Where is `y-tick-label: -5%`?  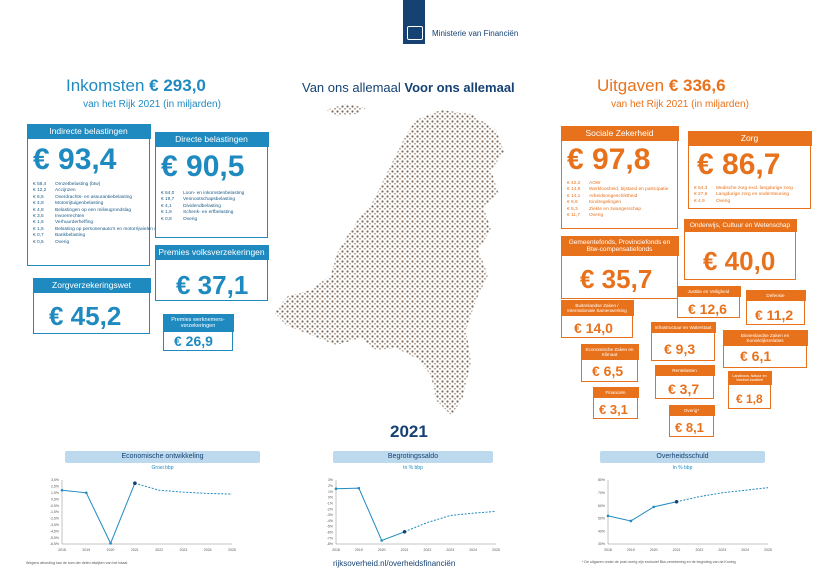 y-tick-label: -5% is located at coordinates (330, 527).